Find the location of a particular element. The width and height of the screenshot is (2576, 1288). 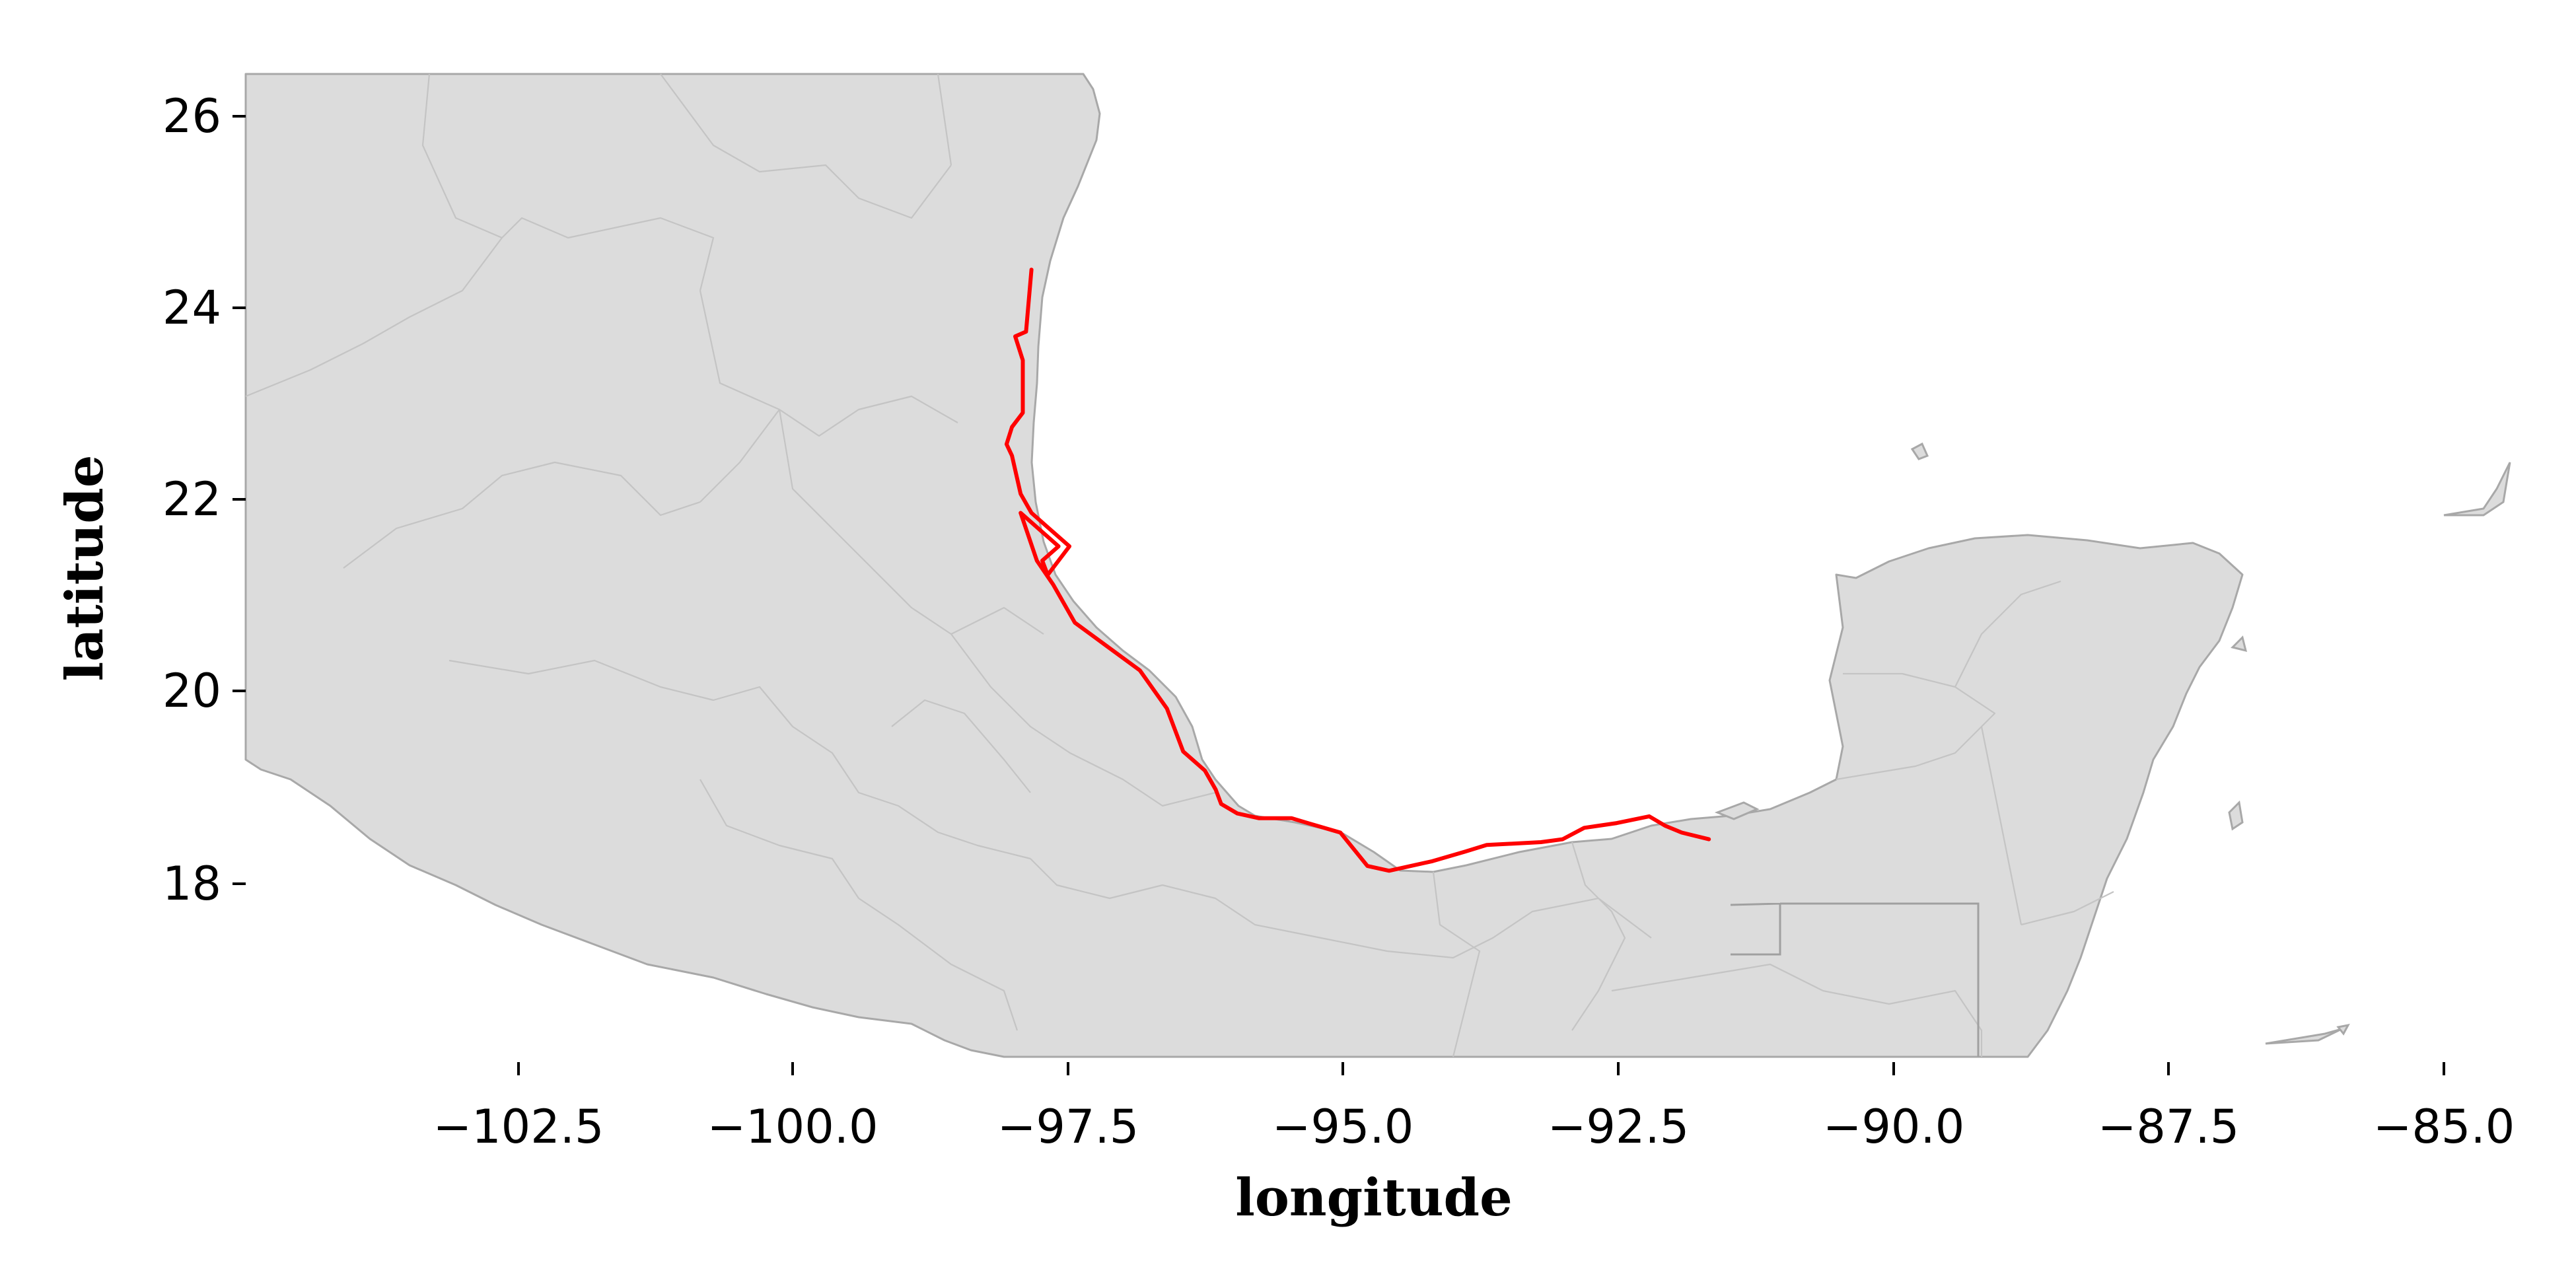

route-line is located at coordinates (1358, 570).